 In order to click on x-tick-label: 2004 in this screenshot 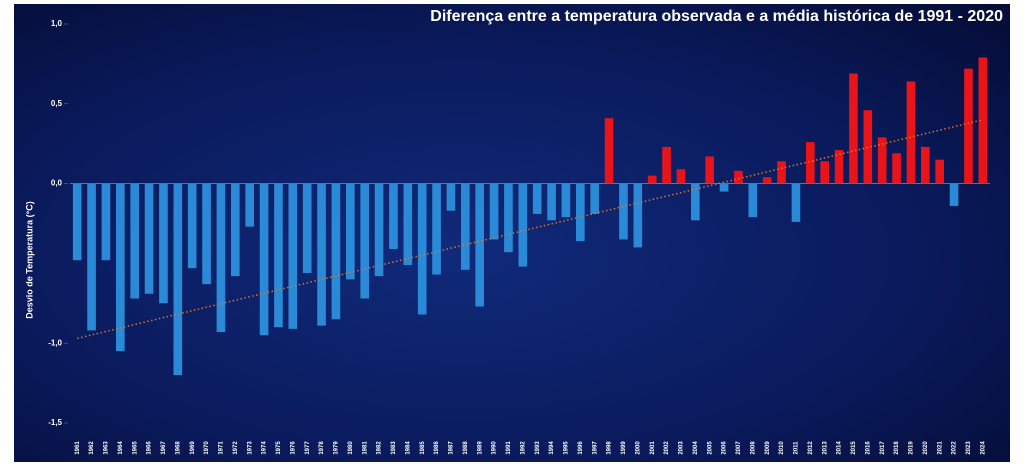, I will do `click(696, 448)`.